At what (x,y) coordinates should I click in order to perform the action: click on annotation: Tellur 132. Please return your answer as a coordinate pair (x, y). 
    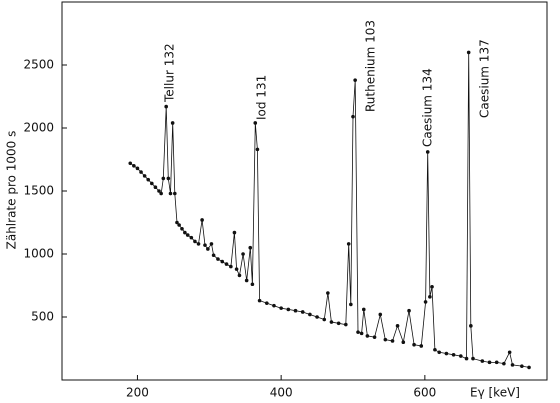
    Looking at the image, I should click on (170, 73).